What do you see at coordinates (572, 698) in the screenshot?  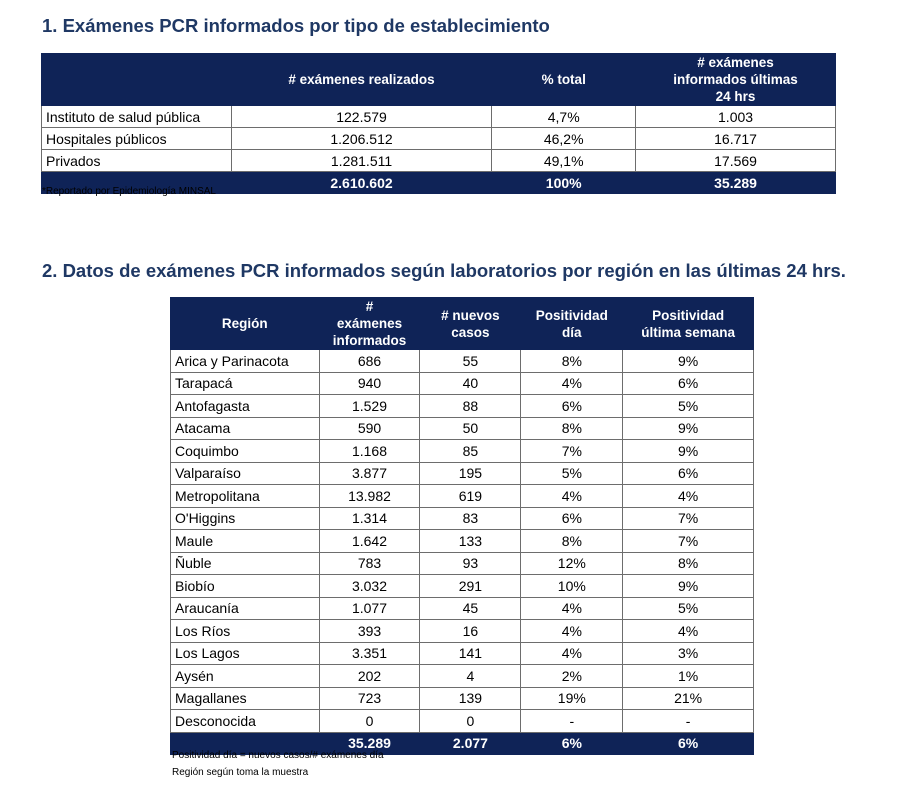 I see `positividad-dia-cell: 19%` at bounding box center [572, 698].